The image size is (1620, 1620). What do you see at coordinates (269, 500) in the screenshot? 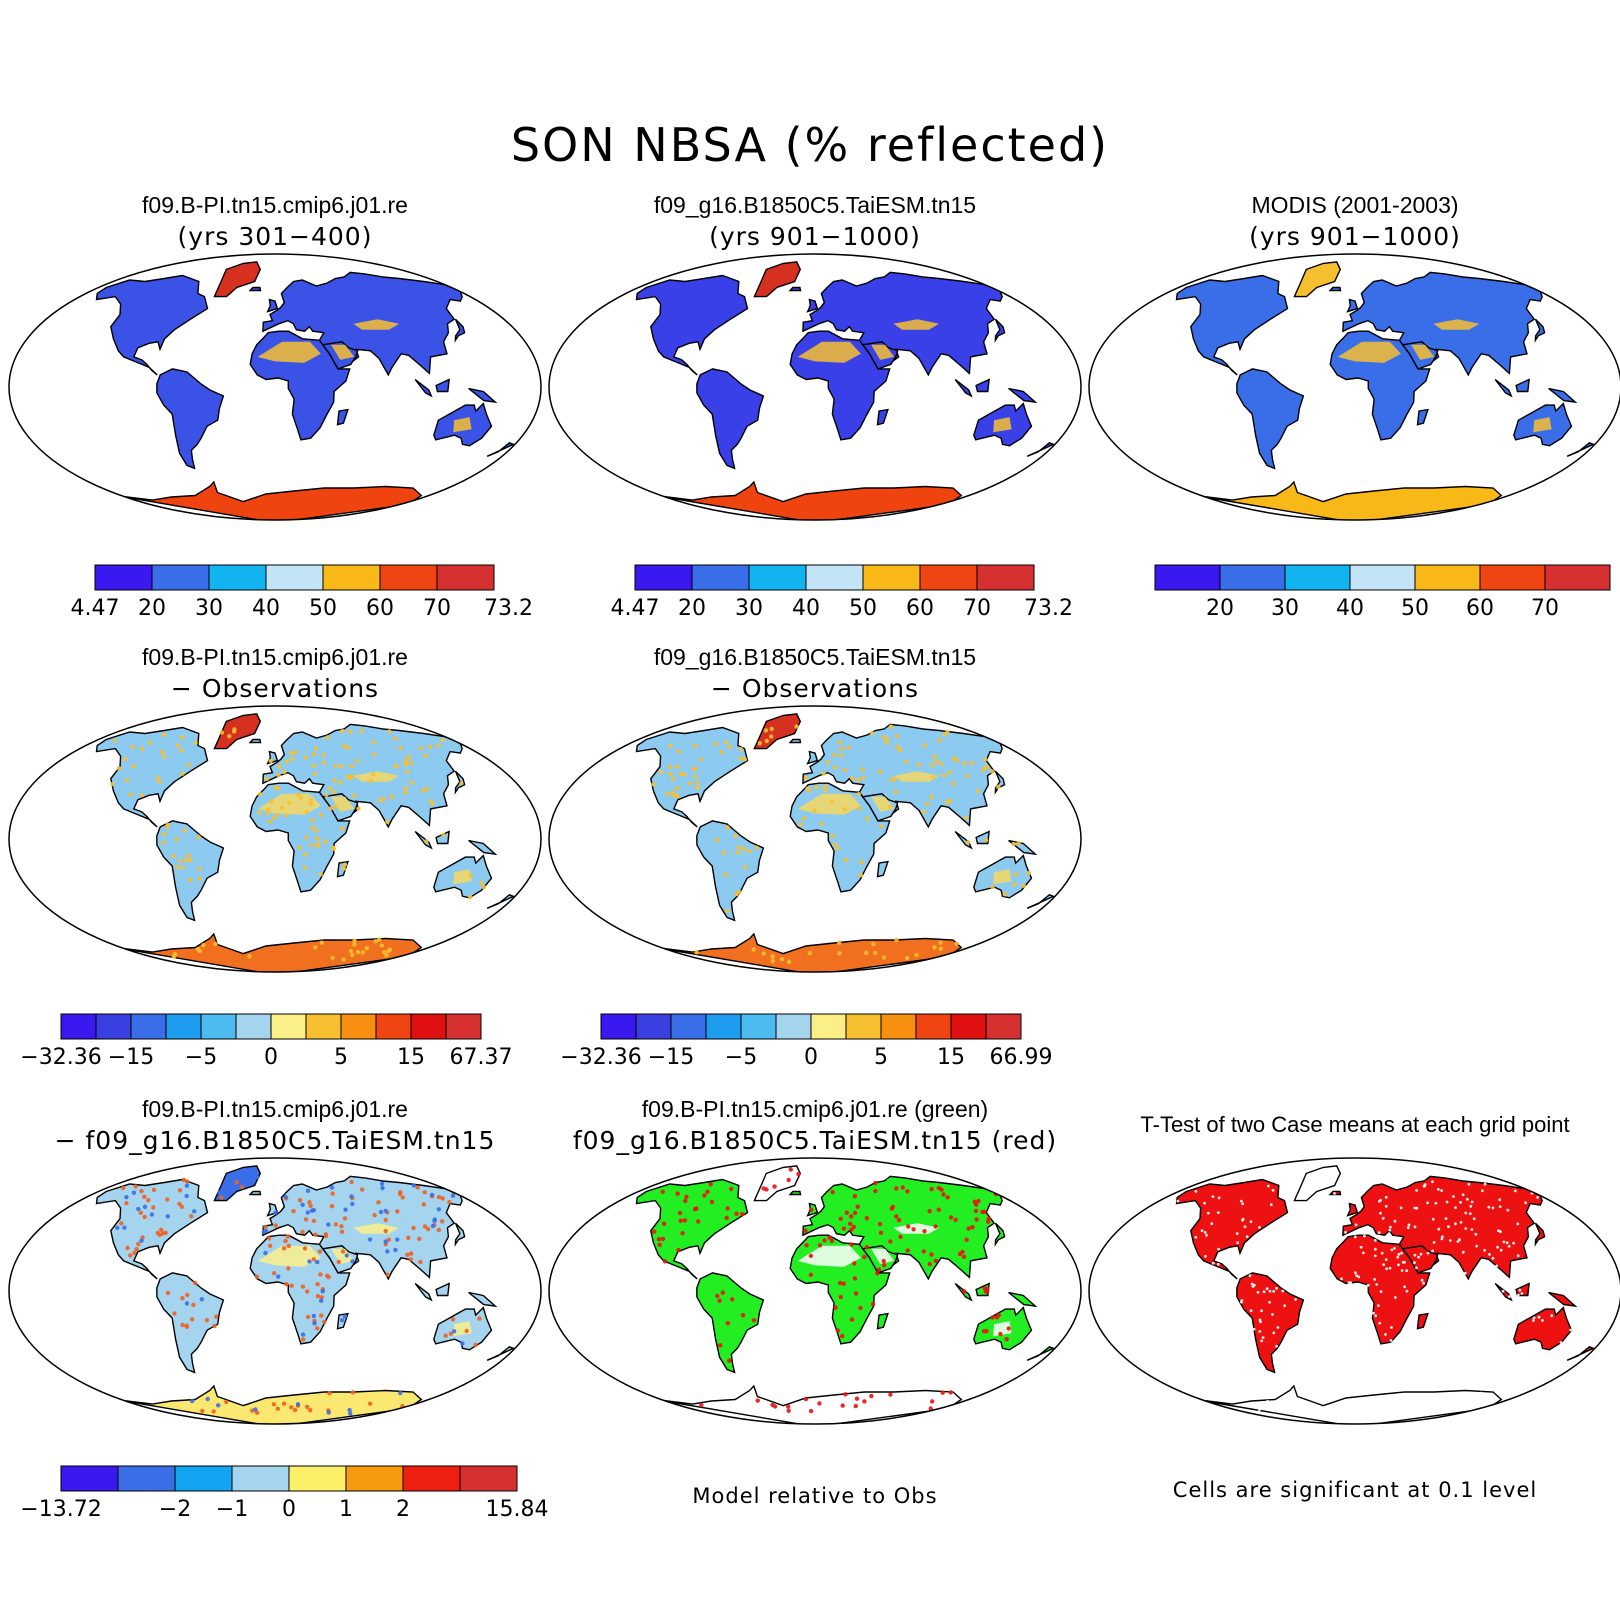
I see `antarctica-land` at bounding box center [269, 500].